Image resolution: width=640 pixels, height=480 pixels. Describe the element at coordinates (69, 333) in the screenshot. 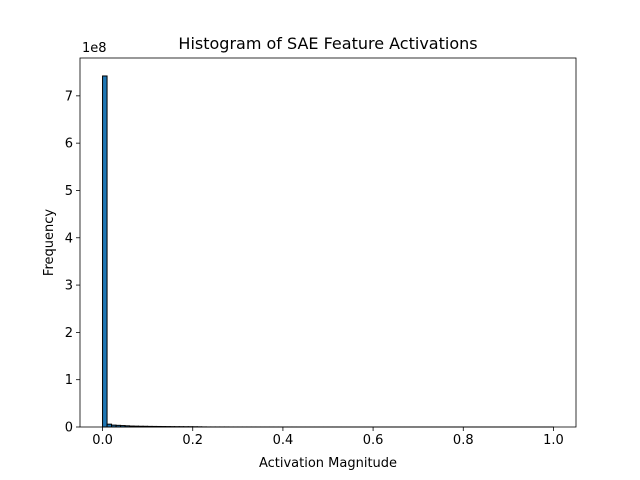

I see `y-tick-label: 2` at that location.